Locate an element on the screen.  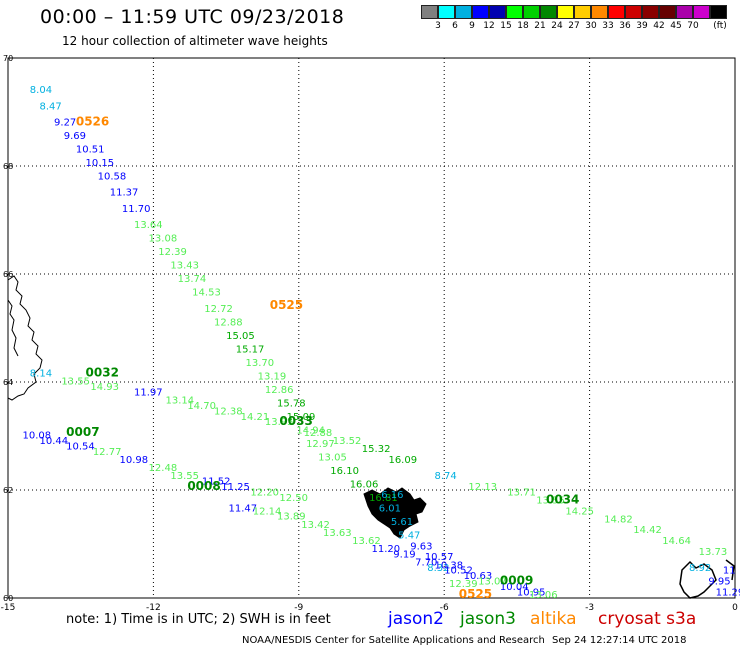
wave-height-value: 13.73 is located at coordinates (713, 552).